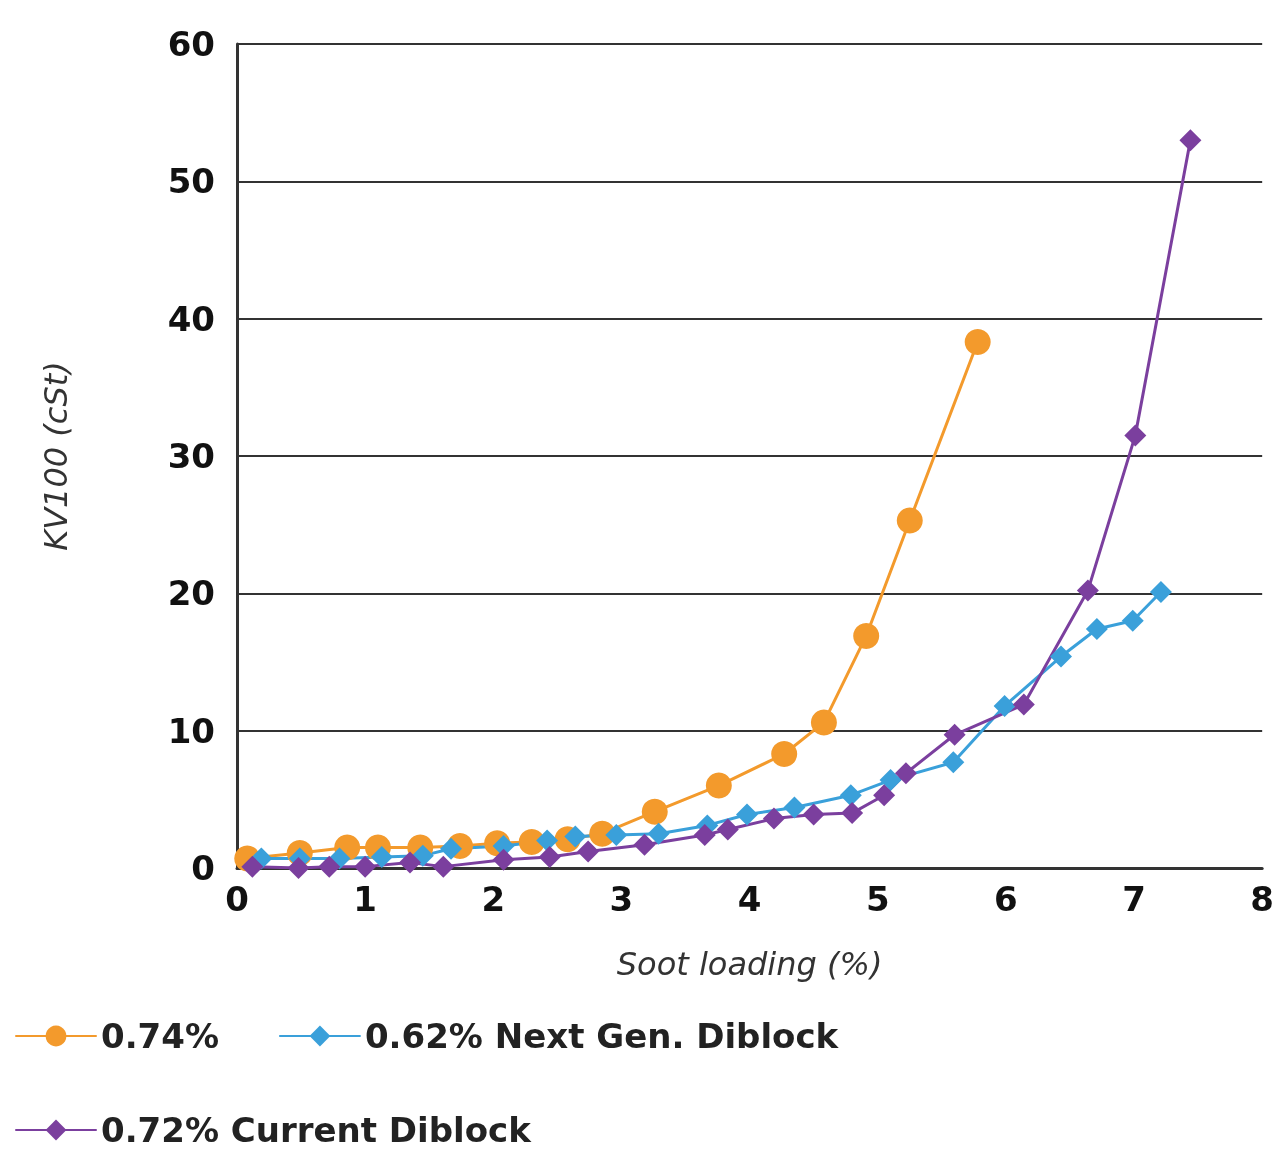  What do you see at coordinates (191, 730) in the screenshot?
I see `y-tick-label: 10` at bounding box center [191, 730].